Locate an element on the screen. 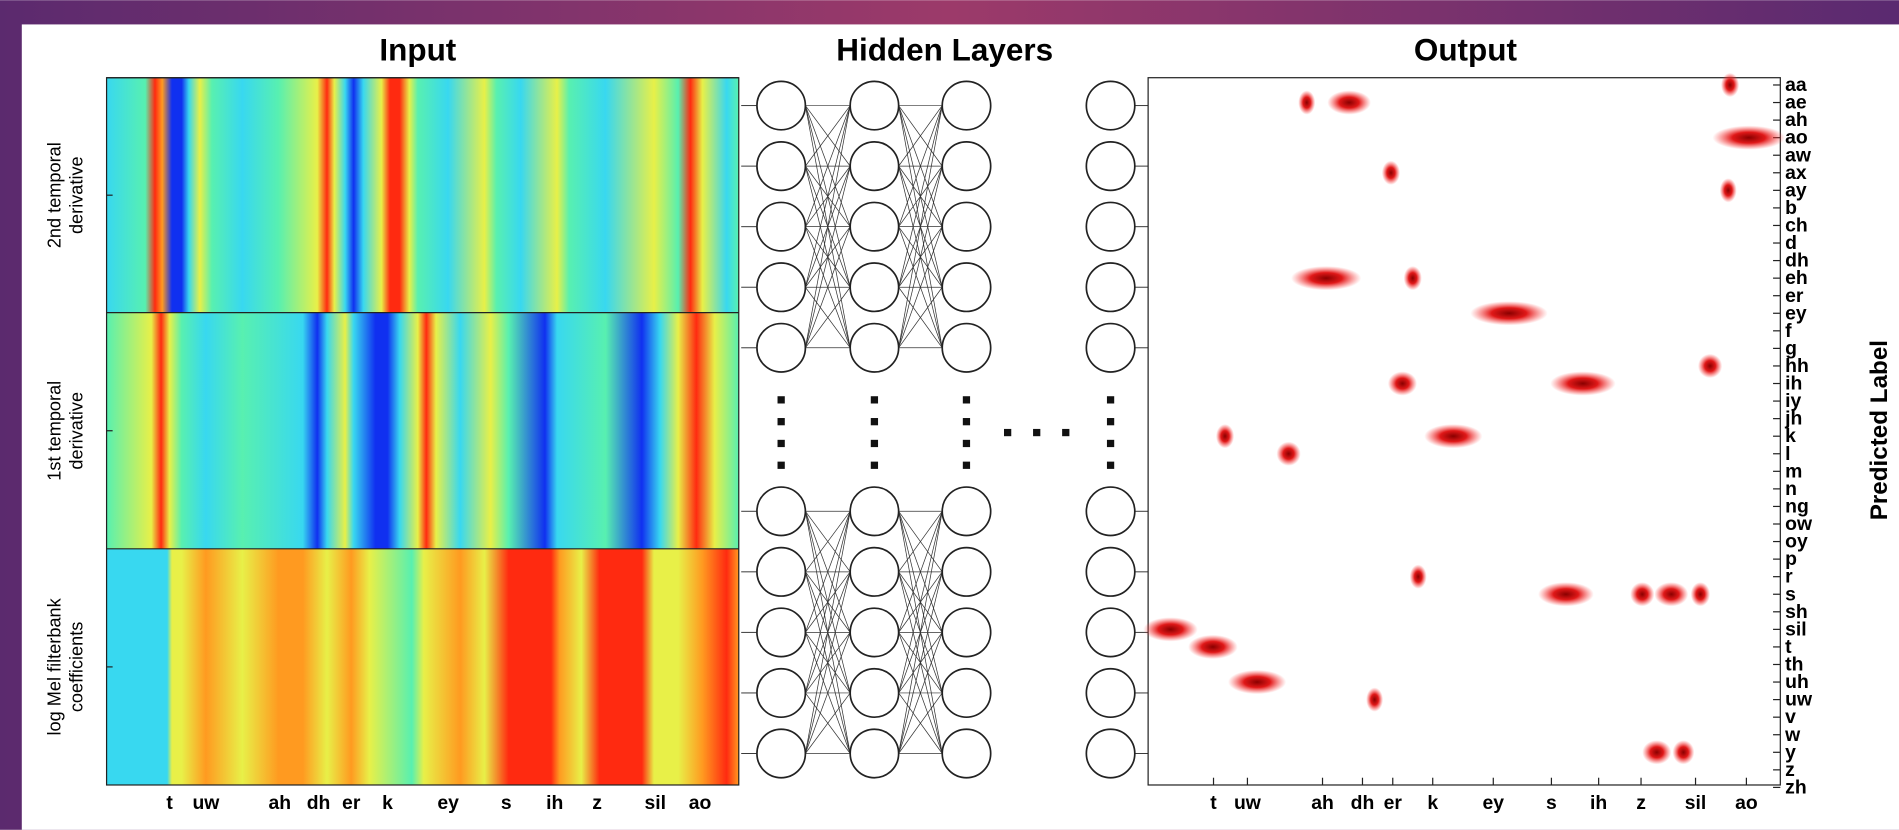 This screenshot has width=1899, height=830. y-label: v is located at coordinates (1790, 717).